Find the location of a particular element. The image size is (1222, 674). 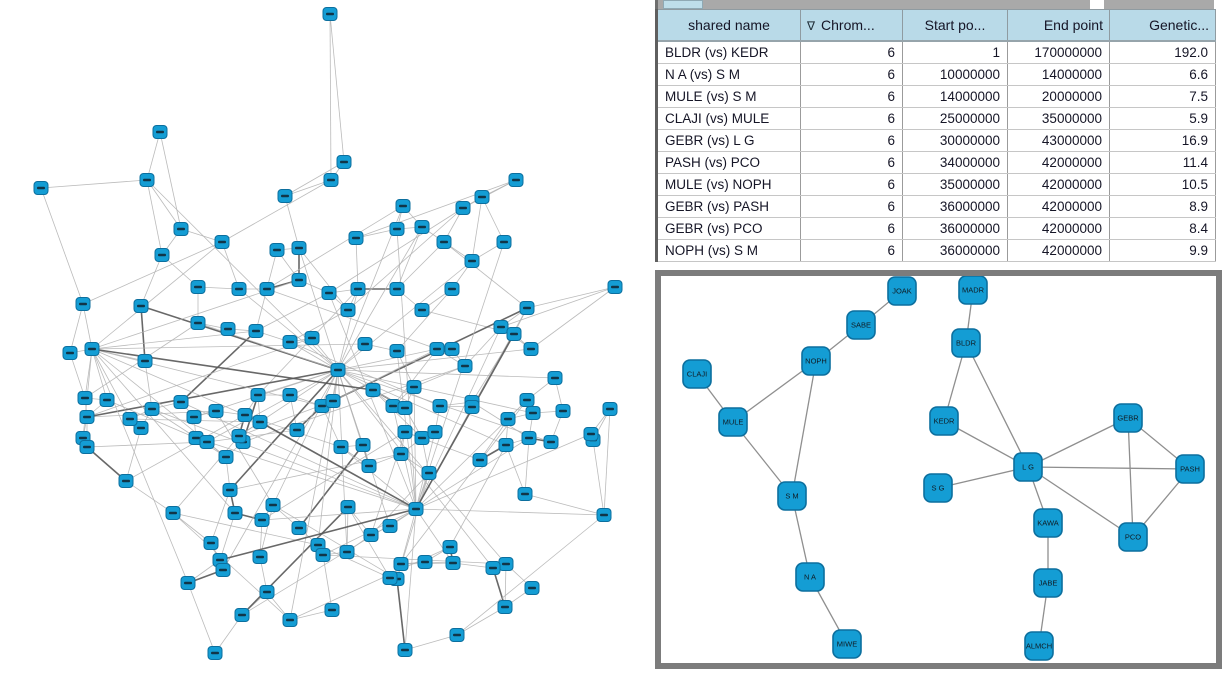

network-node-s-g: S G is located at coordinates (938, 488).